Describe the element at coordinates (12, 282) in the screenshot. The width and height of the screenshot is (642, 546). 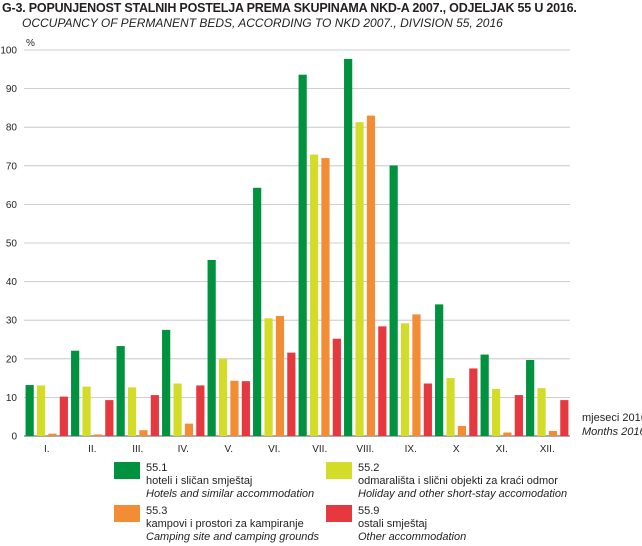
I see `y-tick-label: 40` at that location.